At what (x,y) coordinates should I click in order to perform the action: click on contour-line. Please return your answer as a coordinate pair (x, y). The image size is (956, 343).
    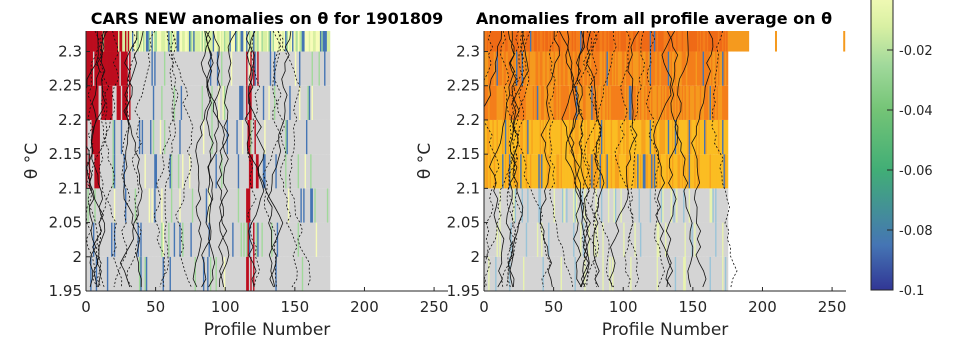
    Looking at the image, I should click on (132, 159).